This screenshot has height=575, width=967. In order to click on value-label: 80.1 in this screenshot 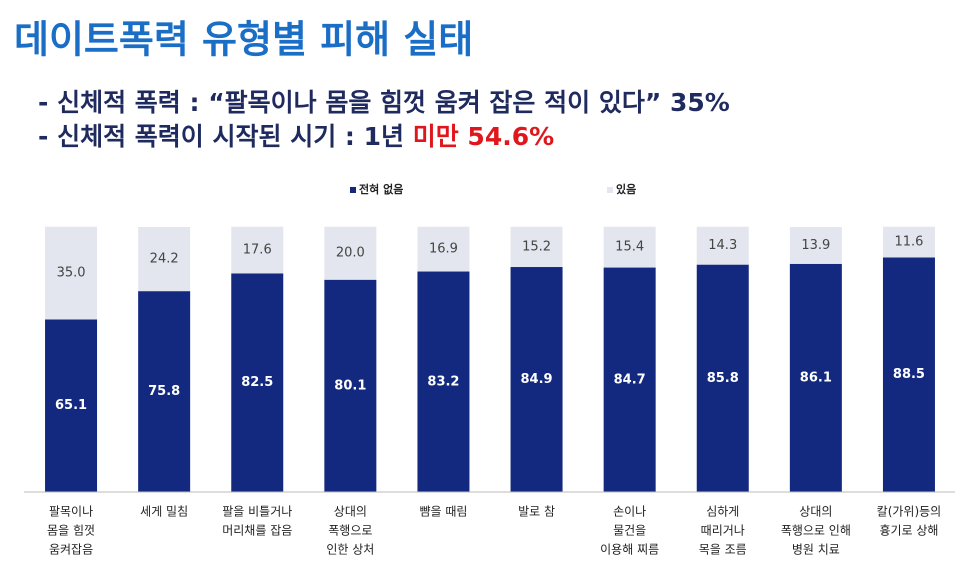, I will do `click(350, 385)`.